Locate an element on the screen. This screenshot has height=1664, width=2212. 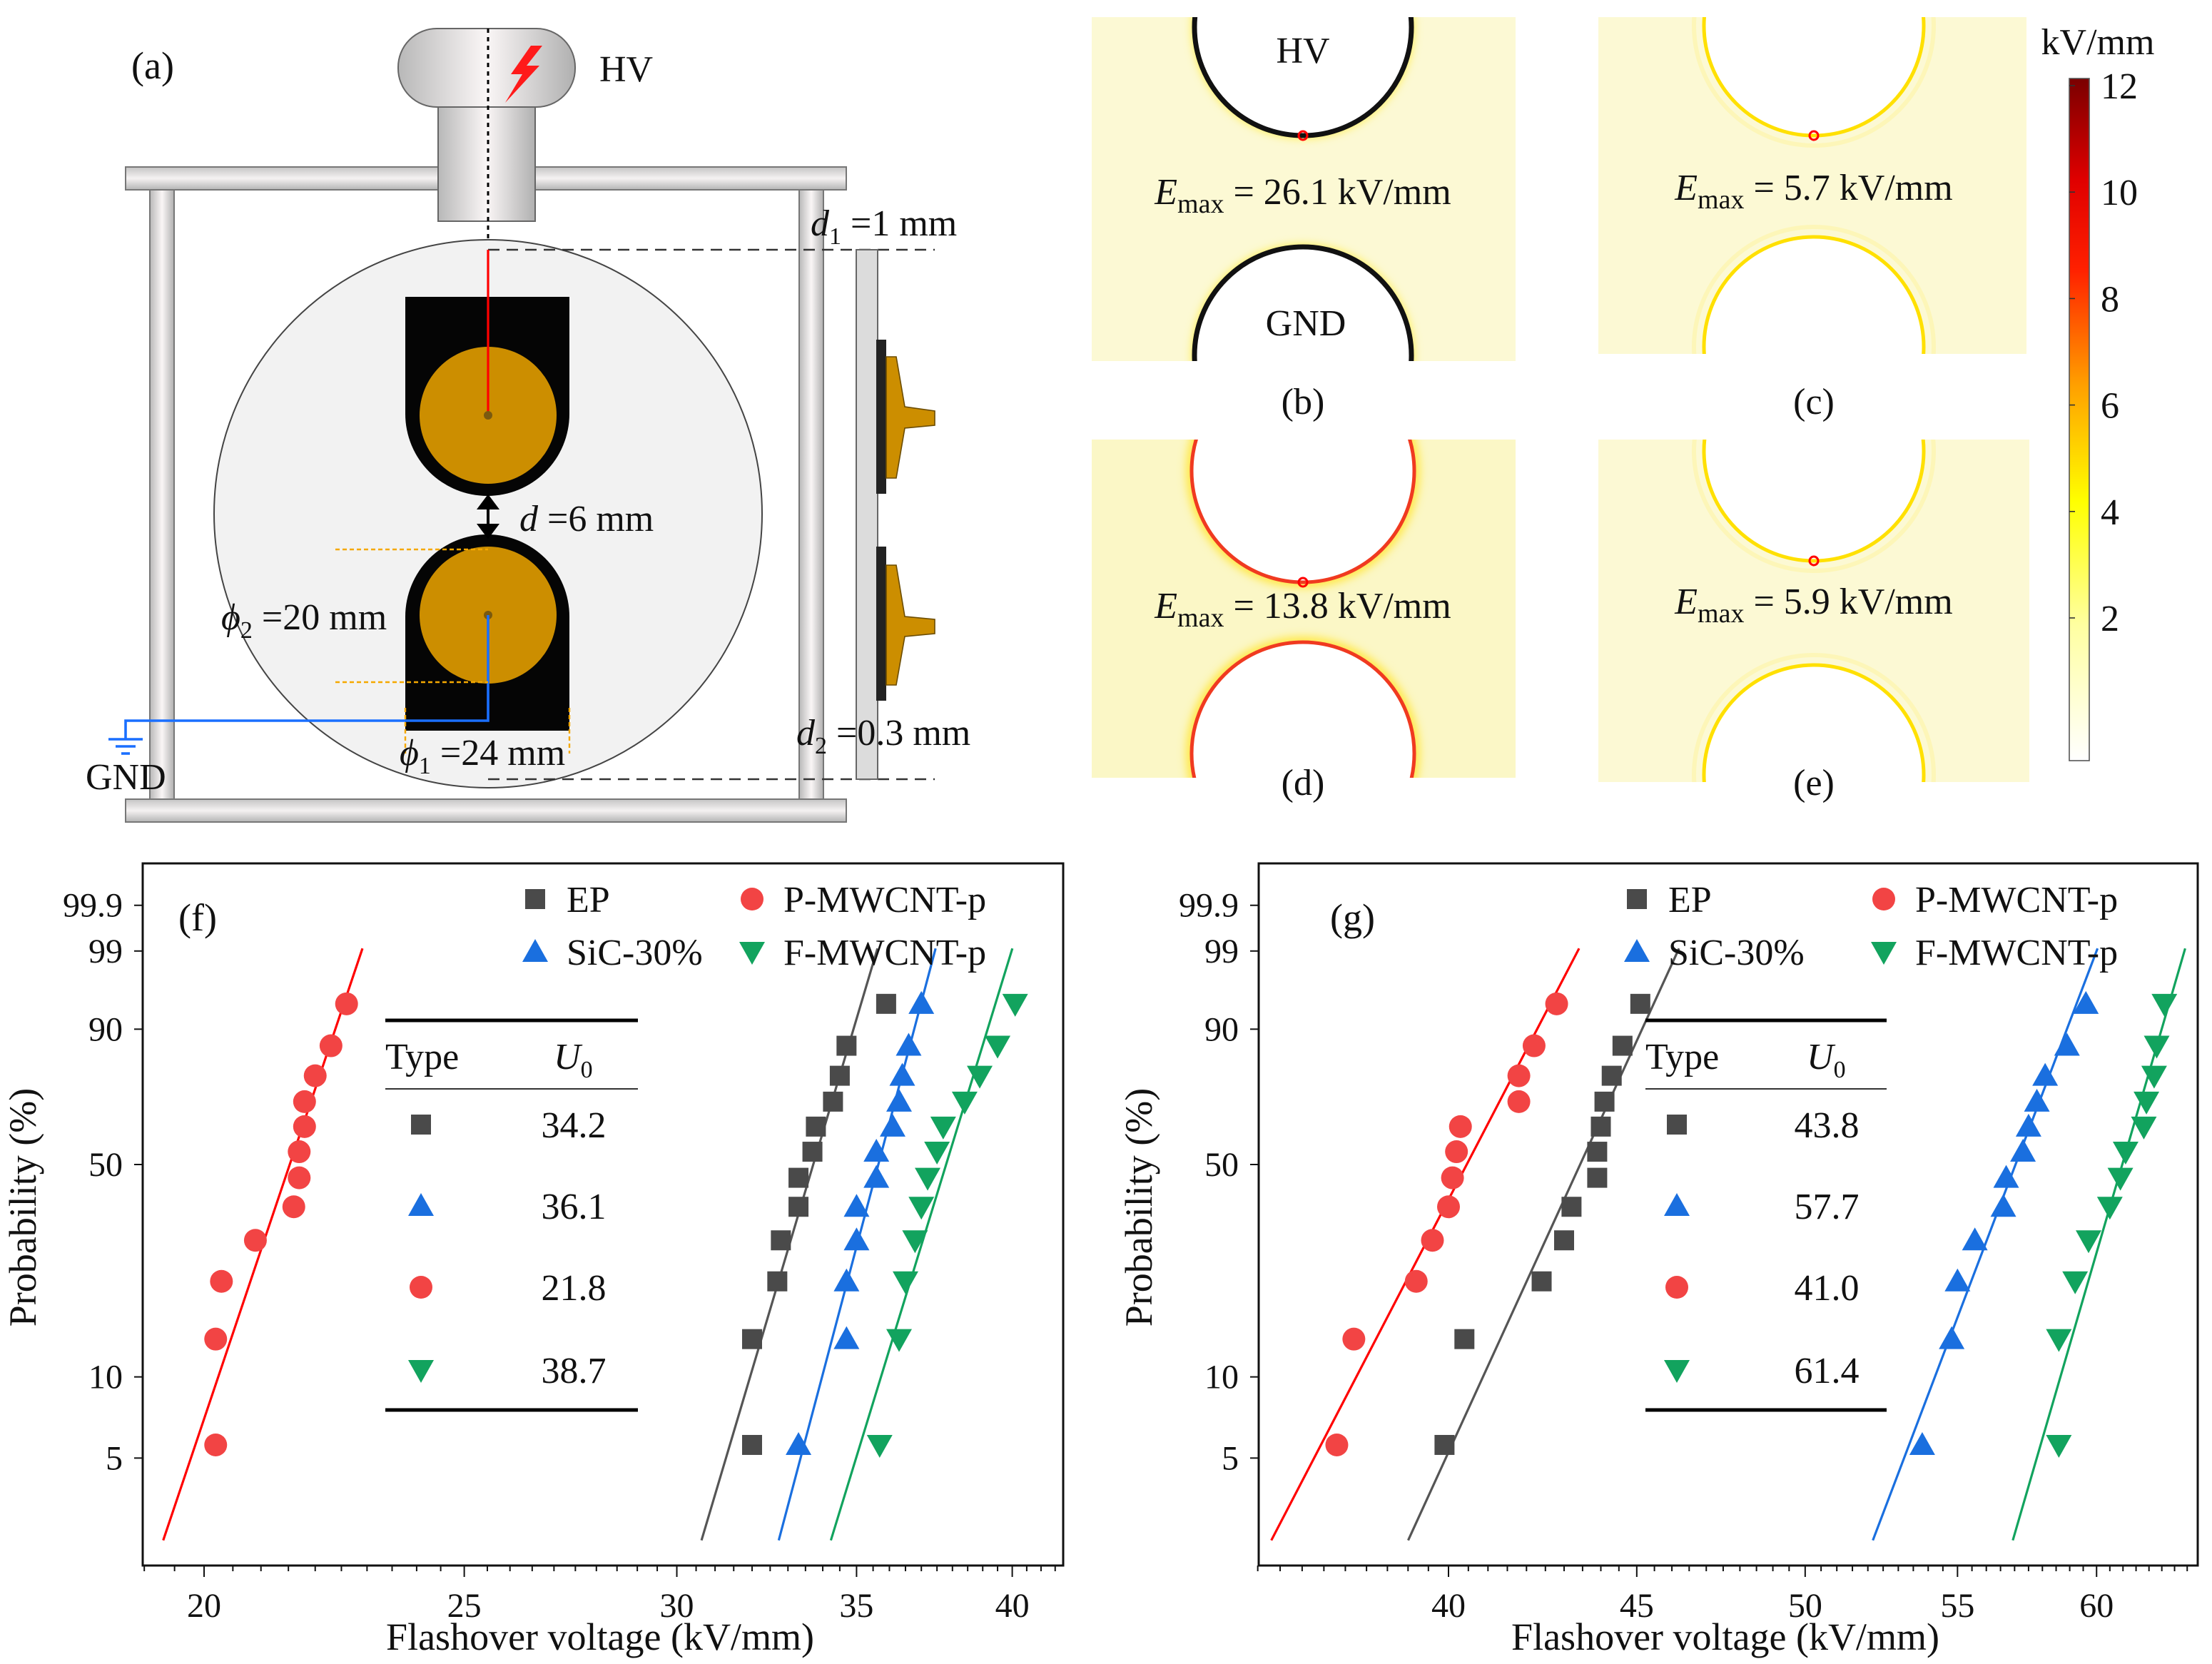
u0-table: Type U0 34.2 36.1 21.8 38.7 is located at coordinates (511, 1215).